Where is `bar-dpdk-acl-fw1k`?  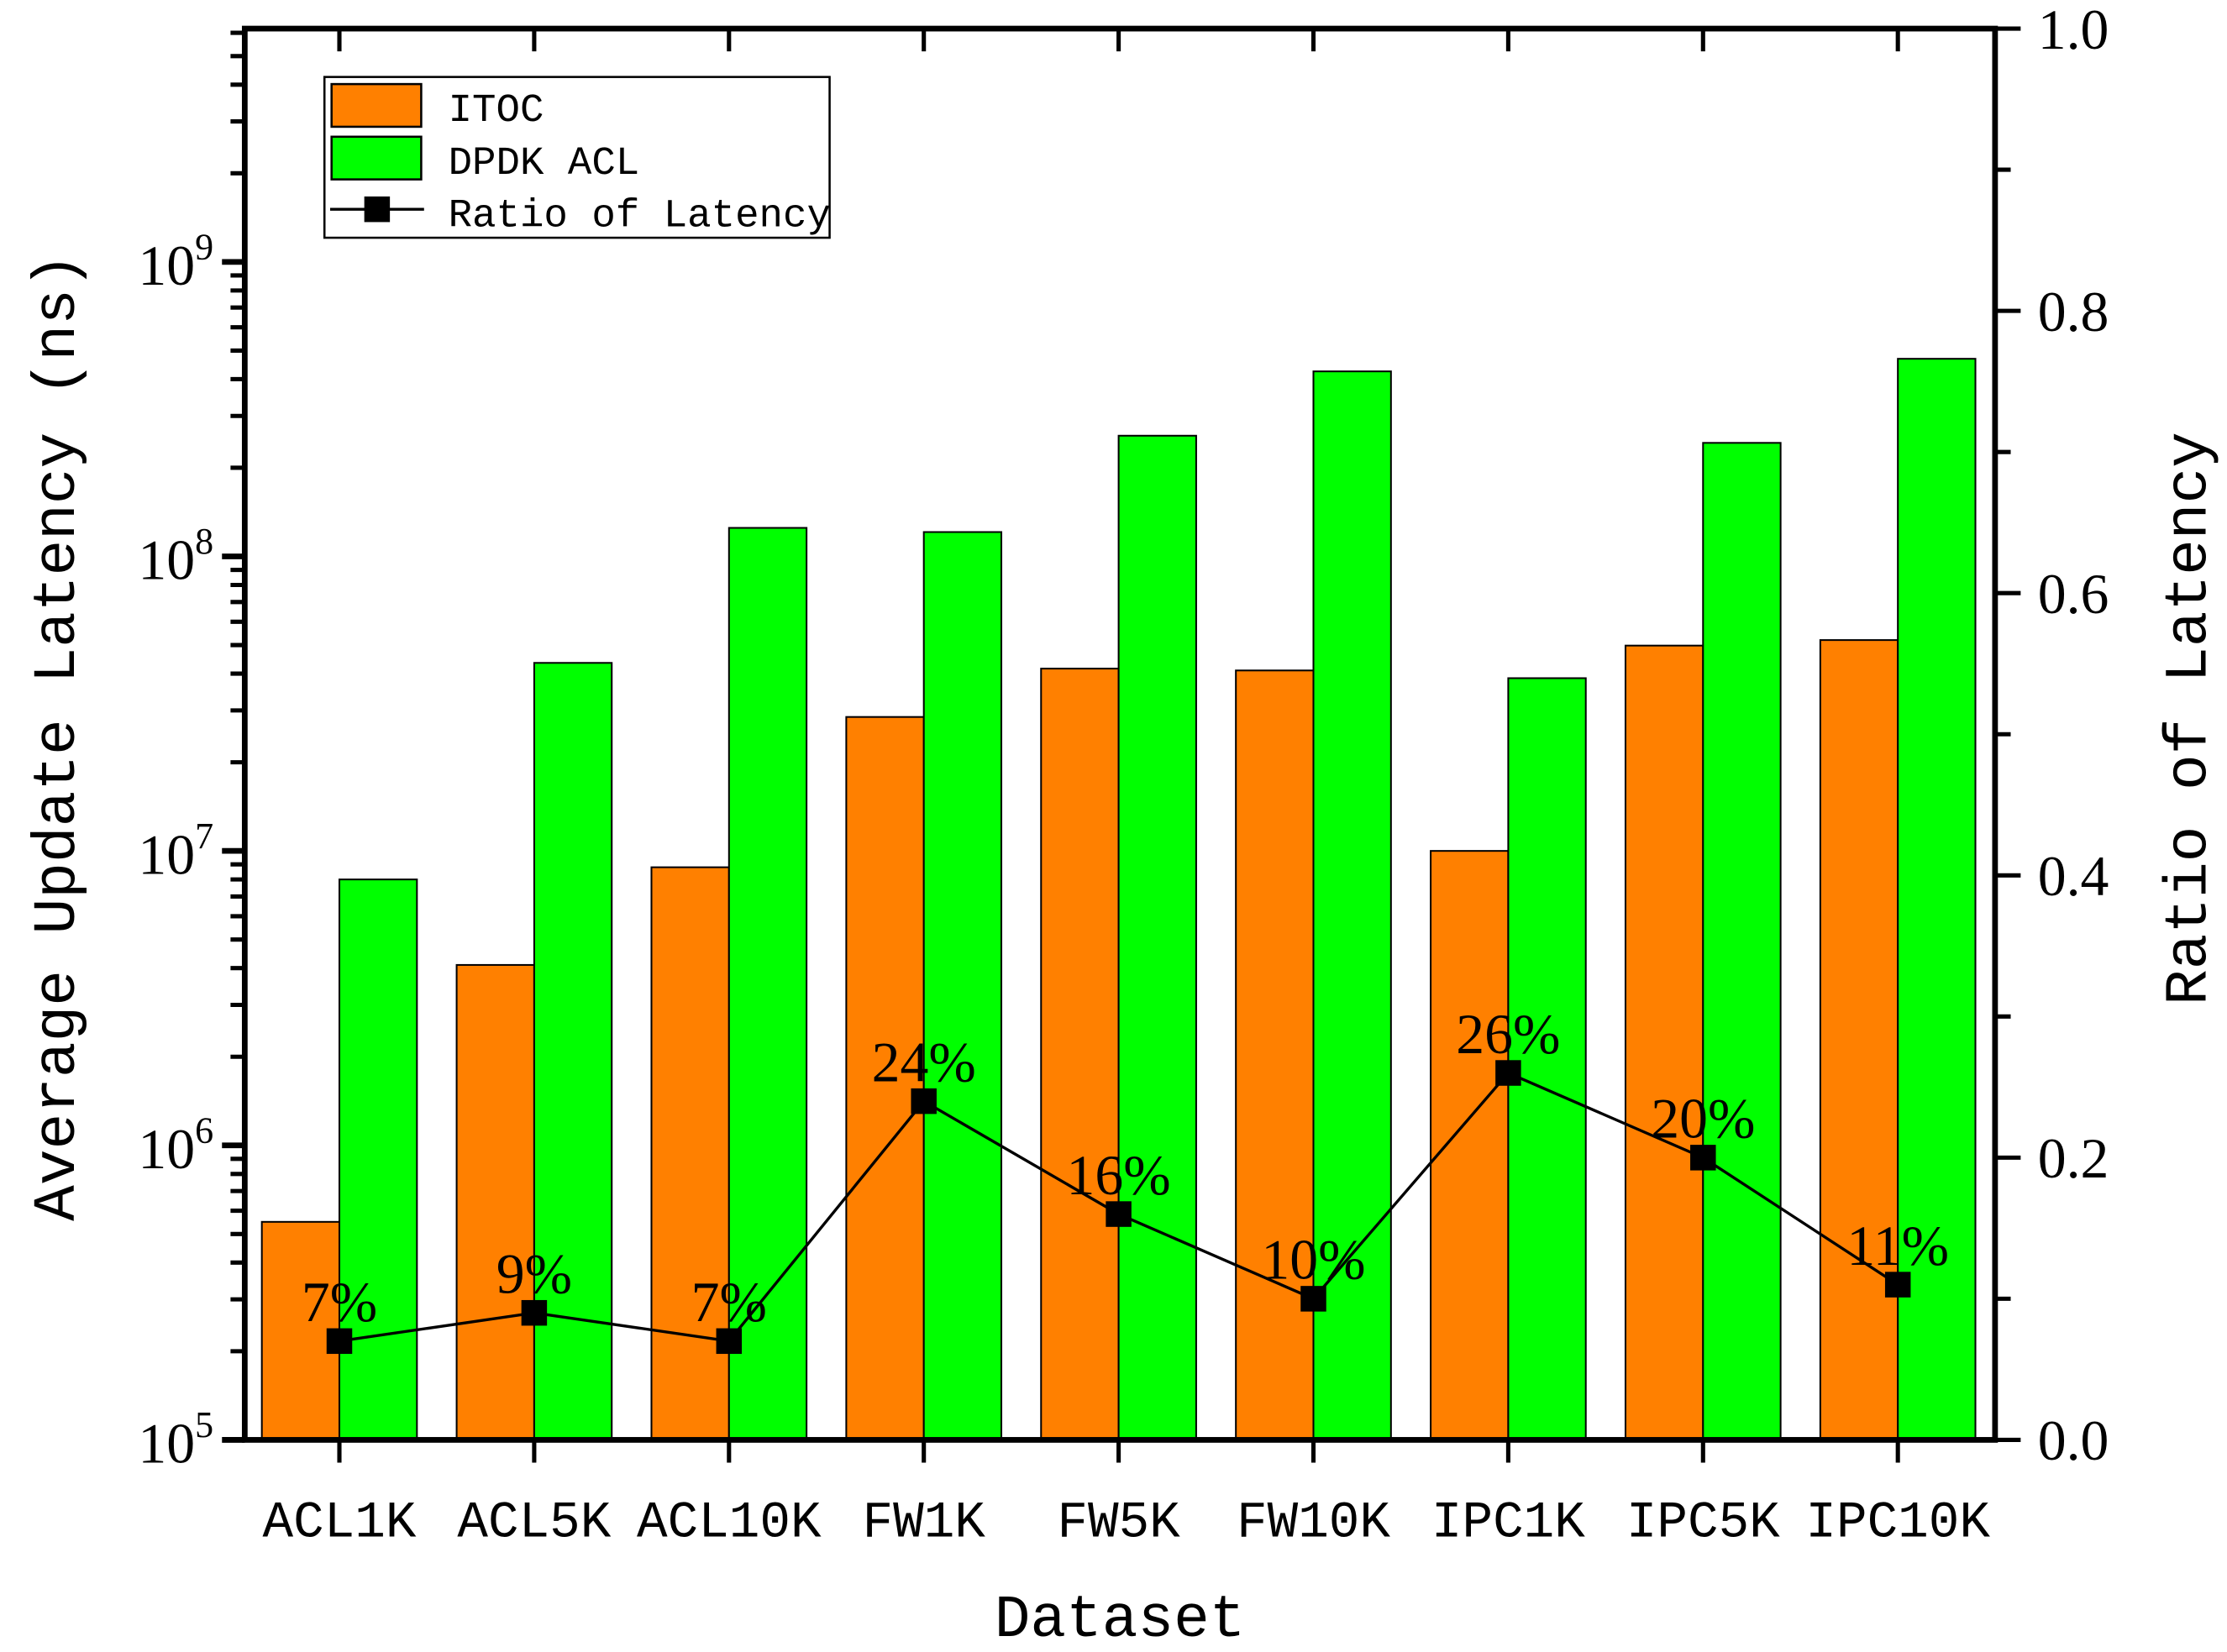 bar-dpdk-acl-fw1k is located at coordinates (962, 986).